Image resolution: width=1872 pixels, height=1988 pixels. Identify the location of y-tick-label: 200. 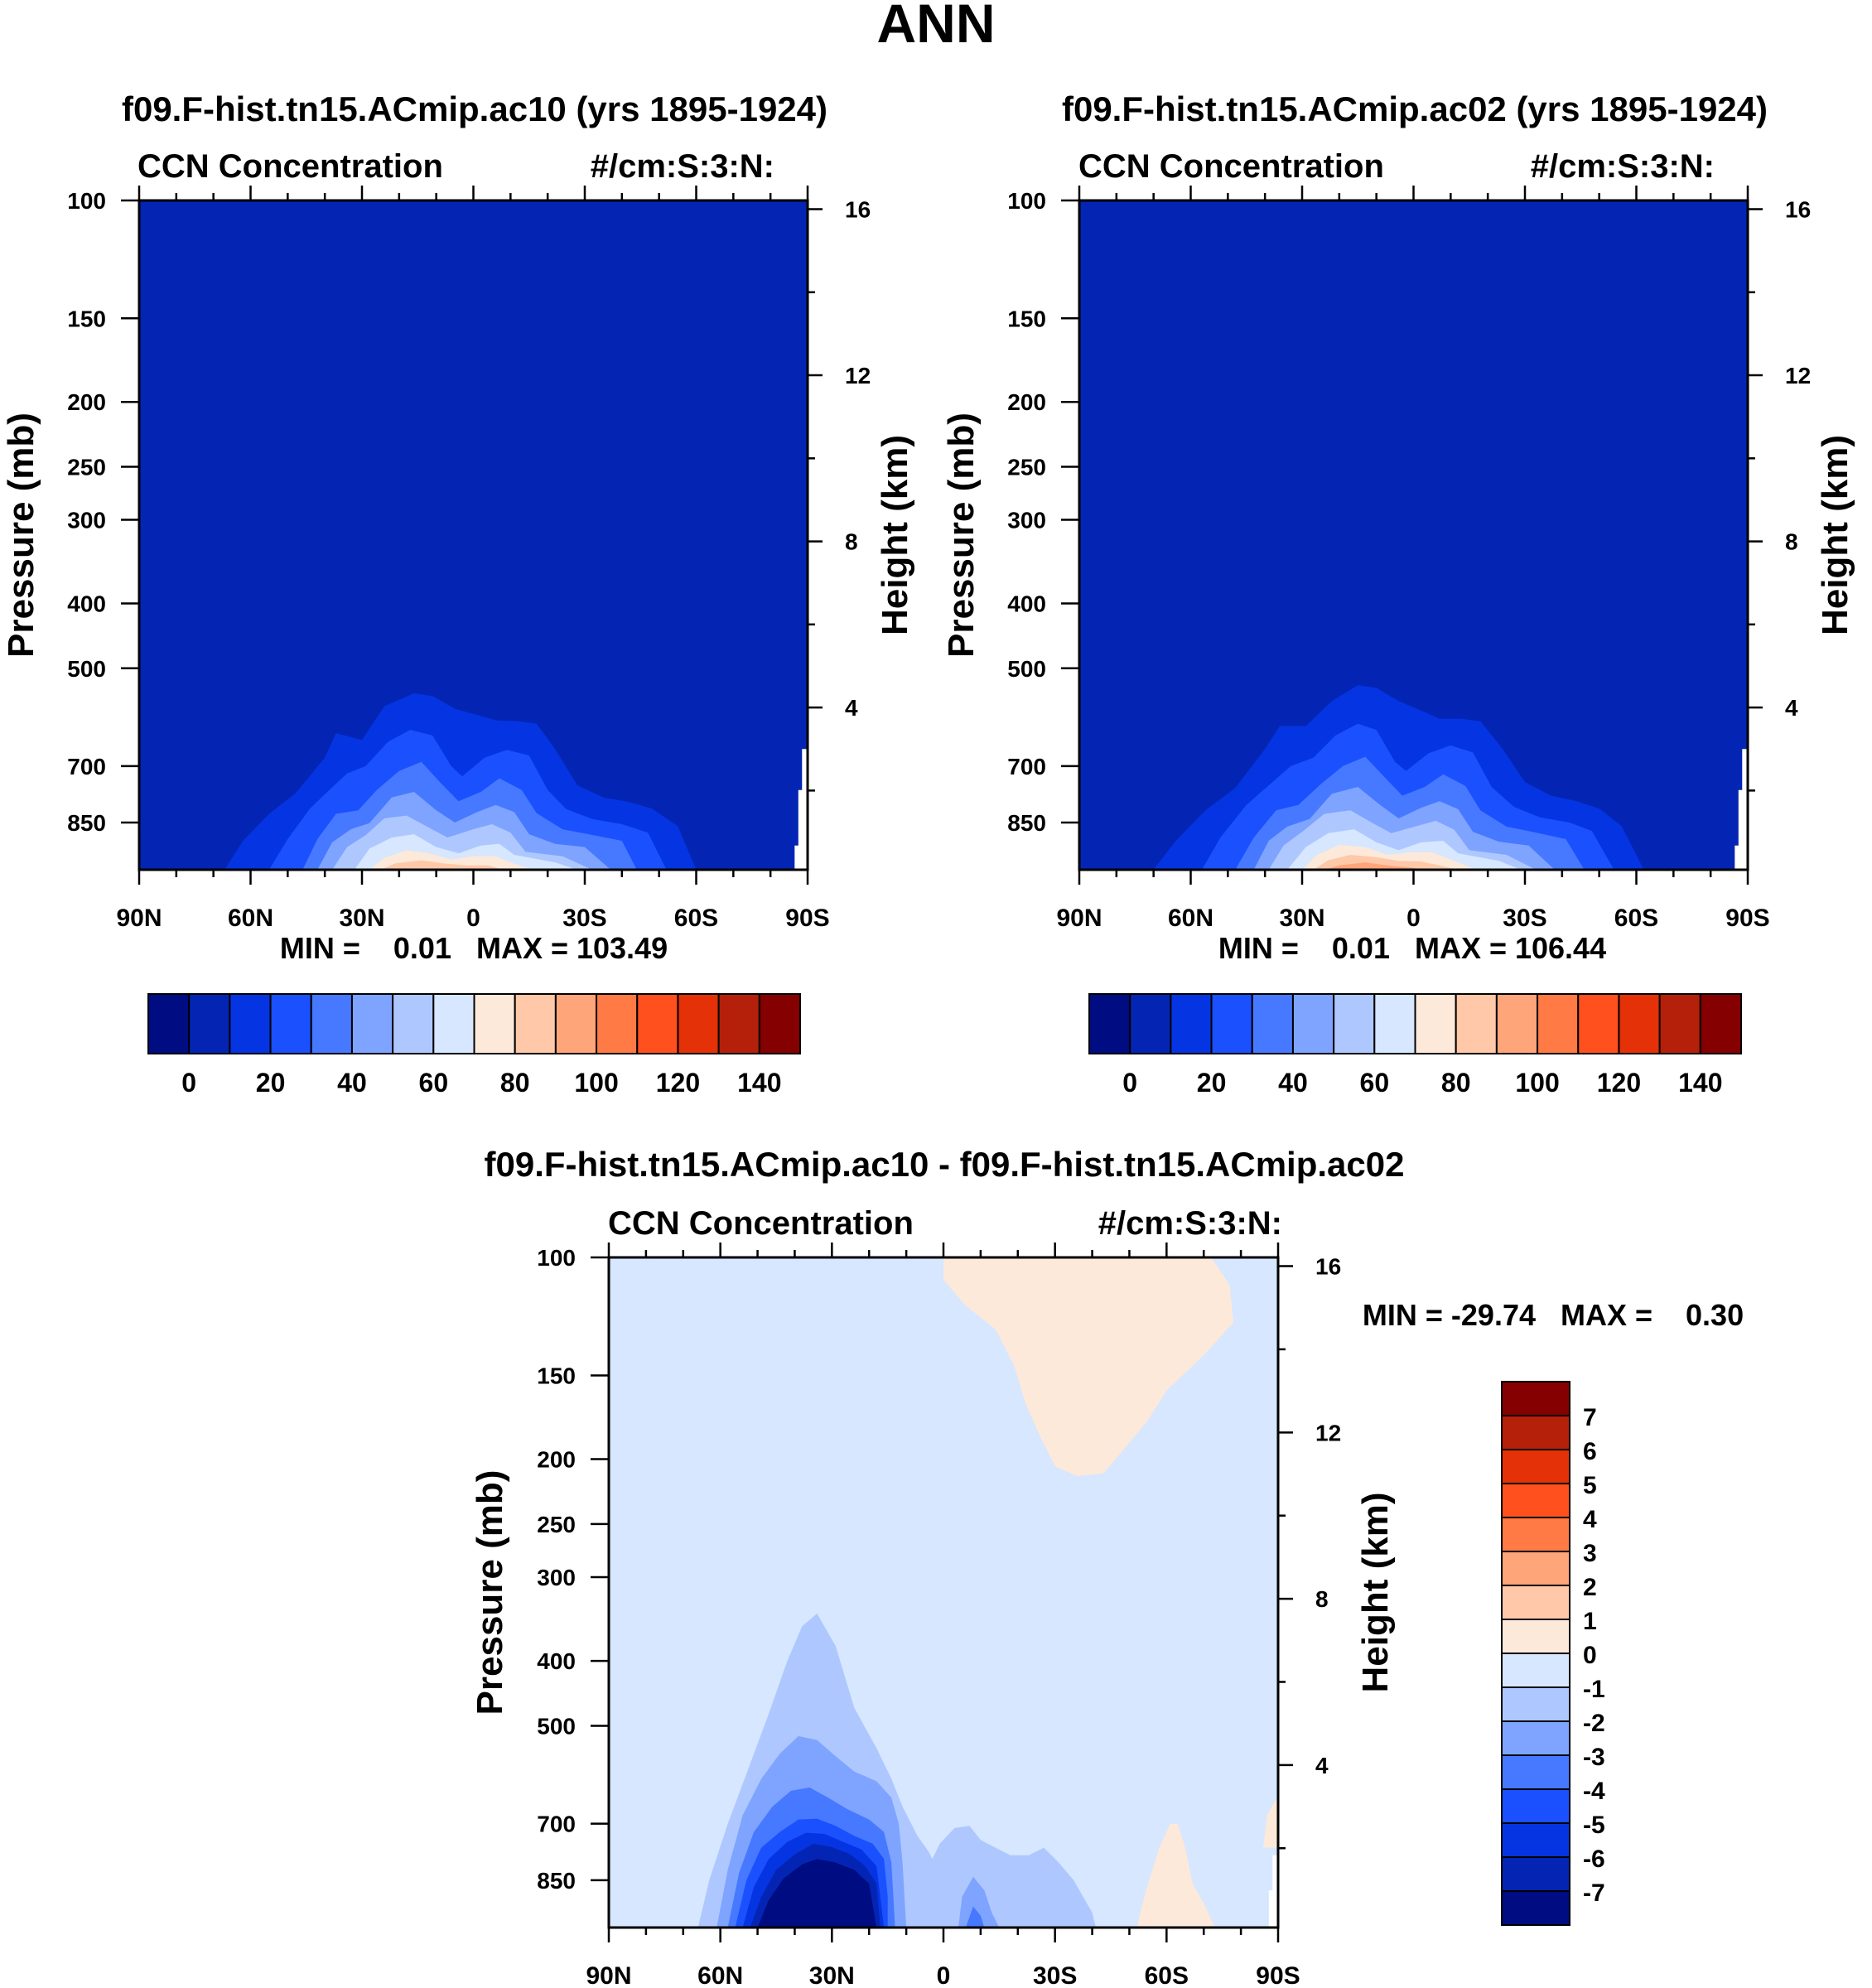
(86, 402).